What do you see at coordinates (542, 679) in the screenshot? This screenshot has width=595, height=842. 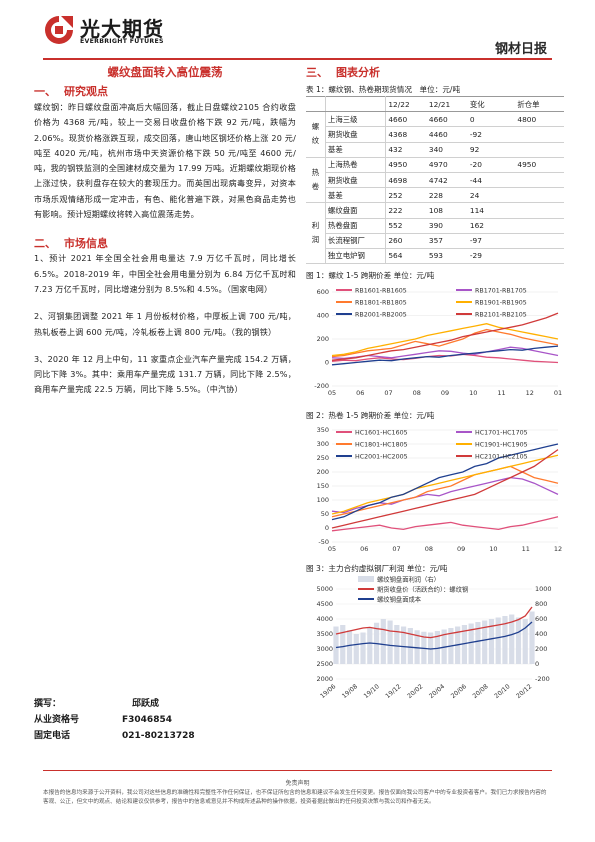 I see `y-right-tick-label: -200` at bounding box center [542, 679].